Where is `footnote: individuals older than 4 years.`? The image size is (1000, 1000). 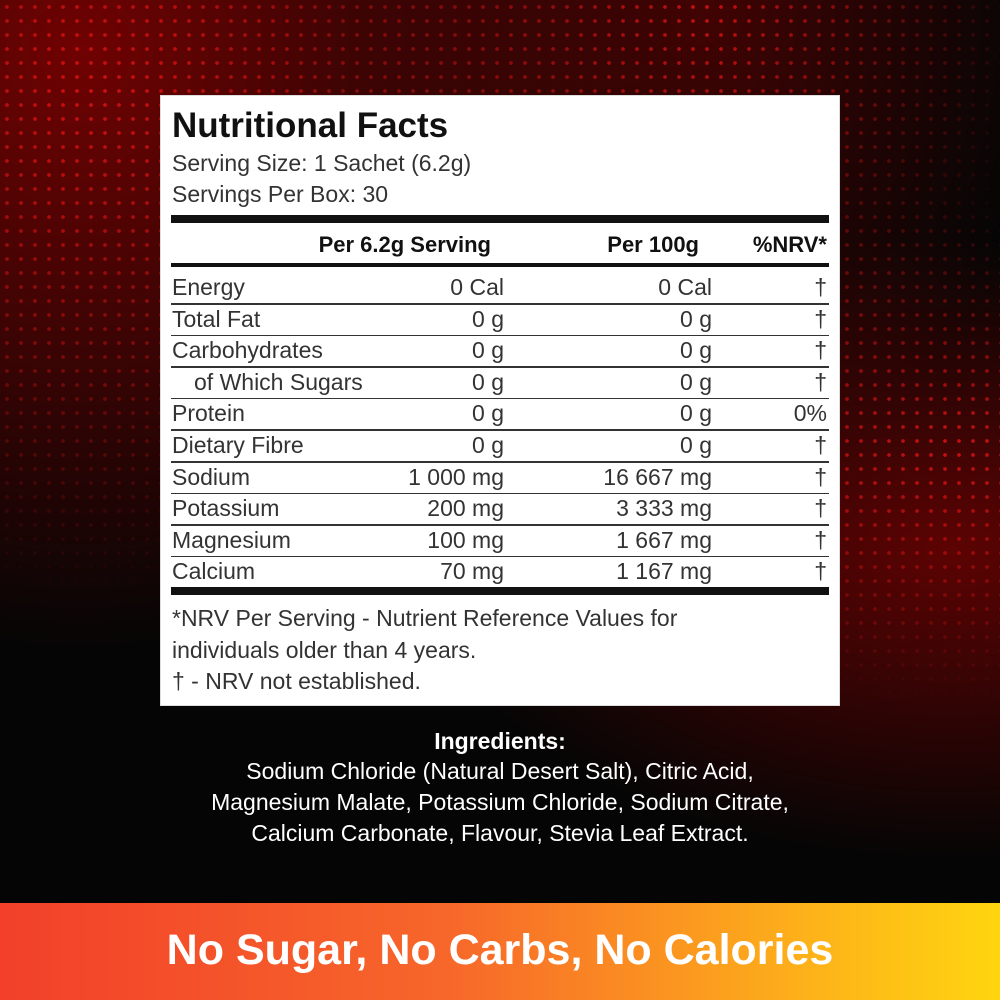
footnote: individuals older than 4 years. is located at coordinates (324, 649).